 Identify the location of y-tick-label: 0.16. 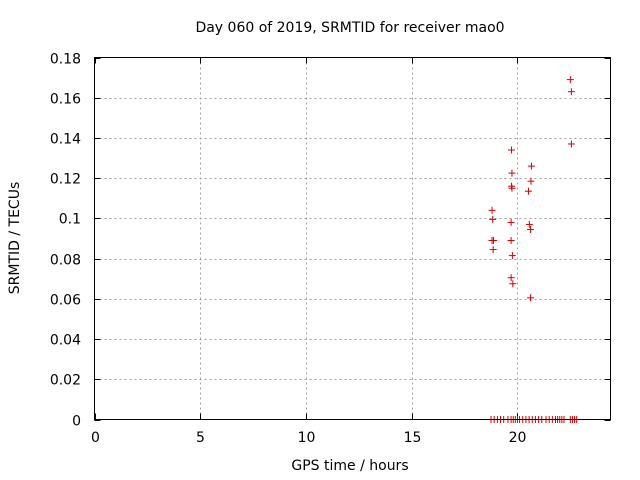
(65, 100).